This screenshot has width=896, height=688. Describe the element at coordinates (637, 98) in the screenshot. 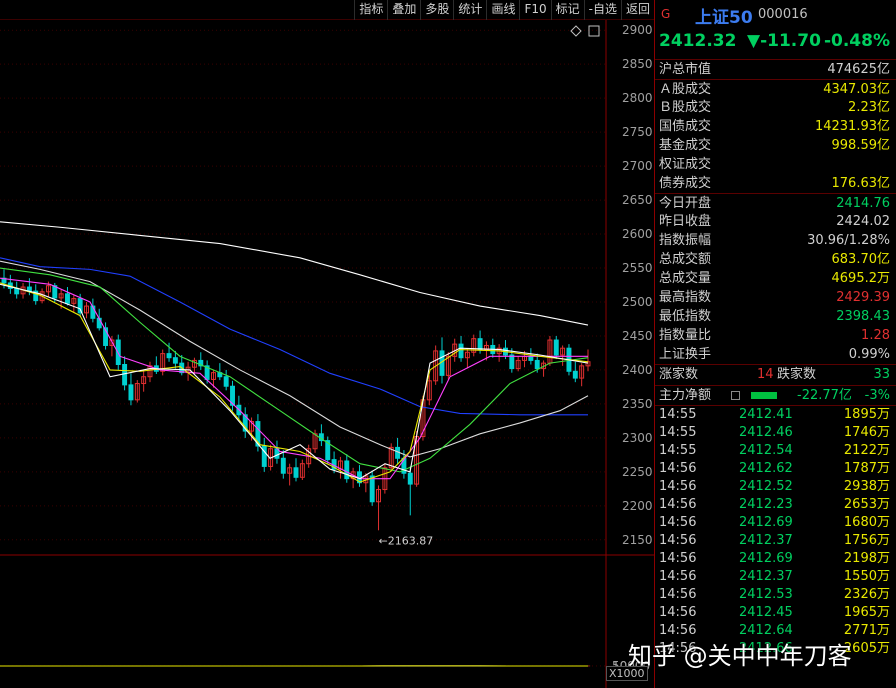

I see `price-tick-label: 2800` at that location.